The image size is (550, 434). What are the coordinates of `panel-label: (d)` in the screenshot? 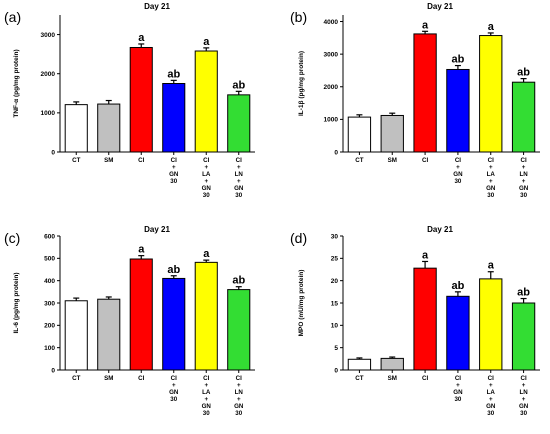 It's located at (298, 238).